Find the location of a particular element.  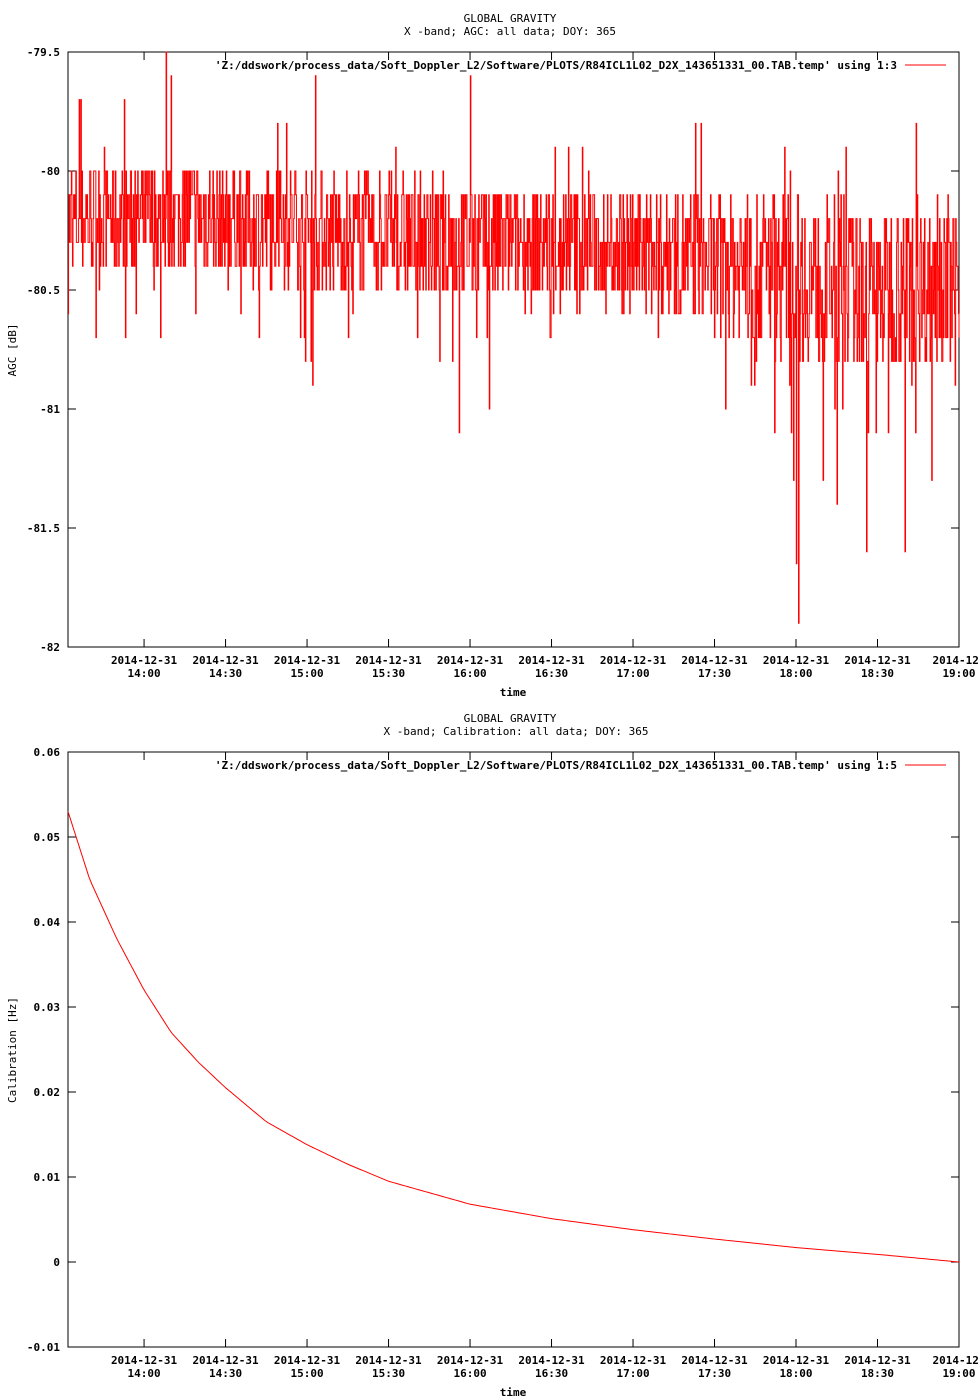

y-axis-label: AGC [dB] is located at coordinates (12, 350).